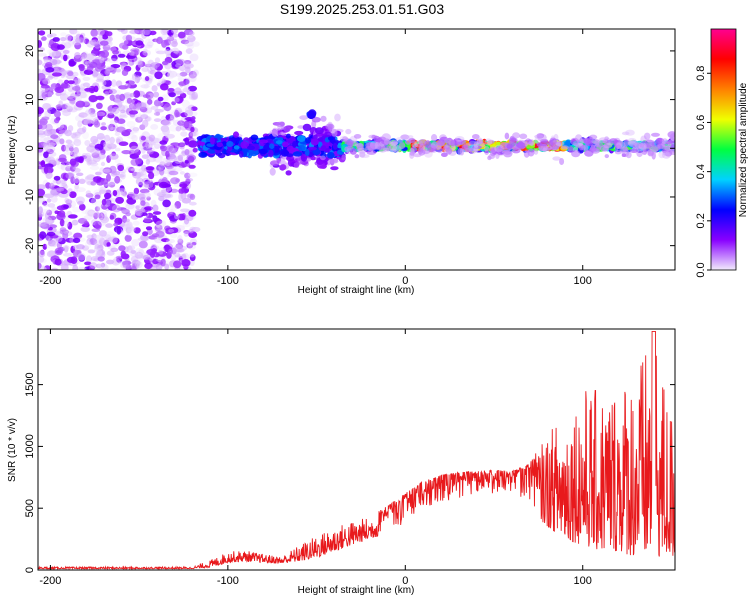 The image size is (750, 600). I want to click on snr-xtick-label: -200, so click(50, 581).